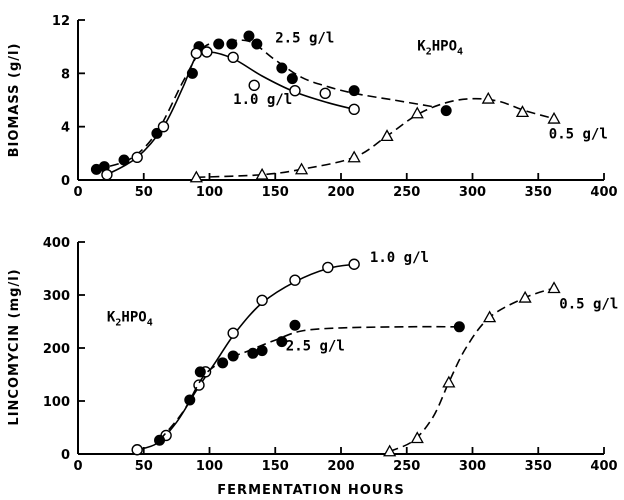 This screenshot has width=624, height=500. What do you see at coordinates (14, 346) in the screenshot?
I see `y-axis-title: LINCOMYCIN (mg/l)` at bounding box center [14, 346].